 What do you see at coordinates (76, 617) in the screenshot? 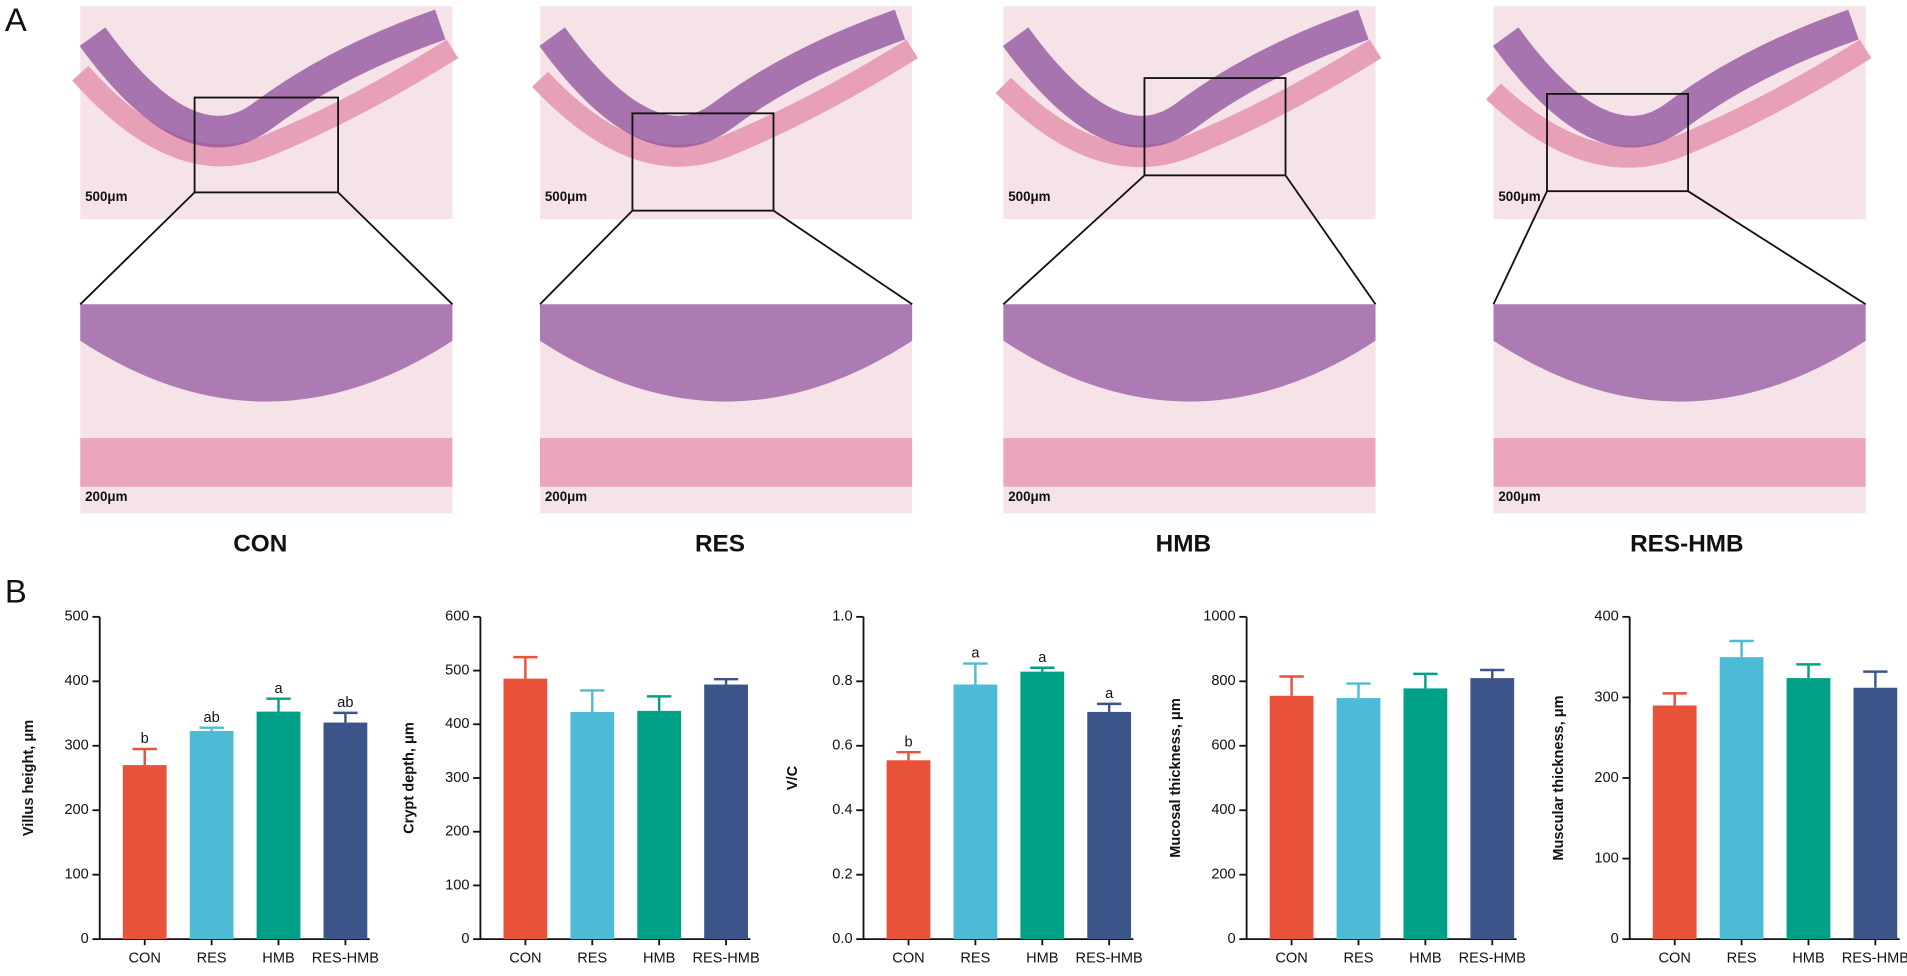
I see `y-tick-label: 500` at bounding box center [76, 617].